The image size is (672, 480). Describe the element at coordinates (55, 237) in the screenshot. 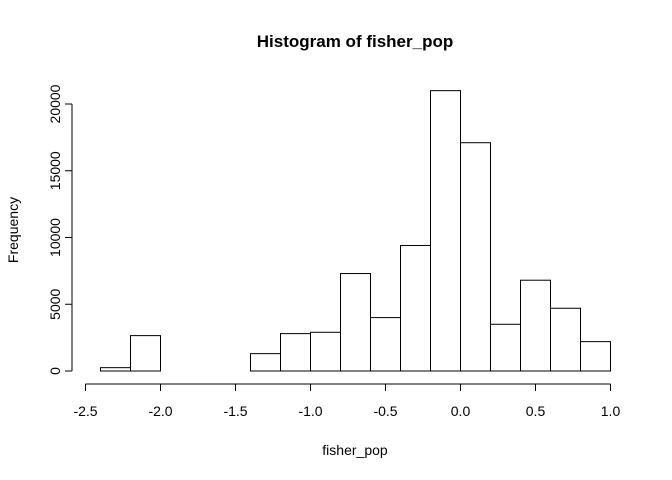

I see `y-tick-label: 10000` at that location.